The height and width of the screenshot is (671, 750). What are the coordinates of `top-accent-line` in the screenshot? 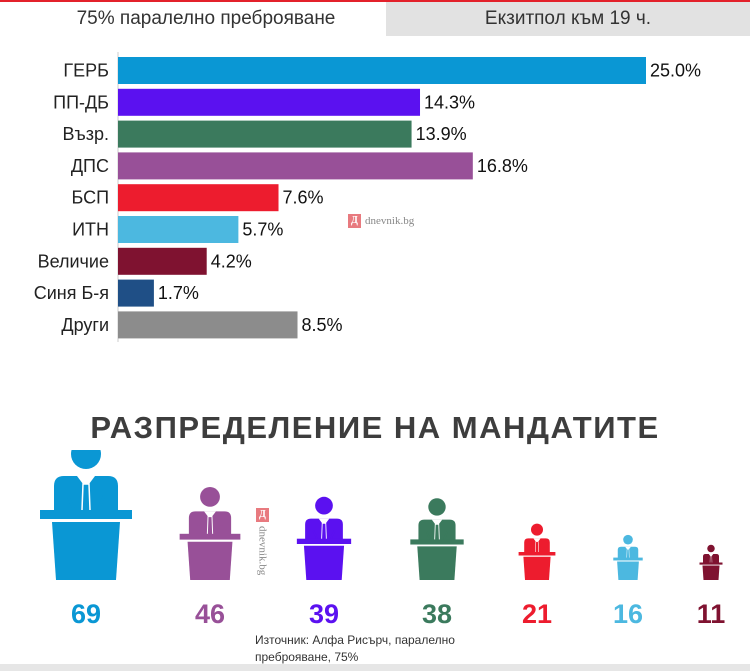 It's located at (375, 1).